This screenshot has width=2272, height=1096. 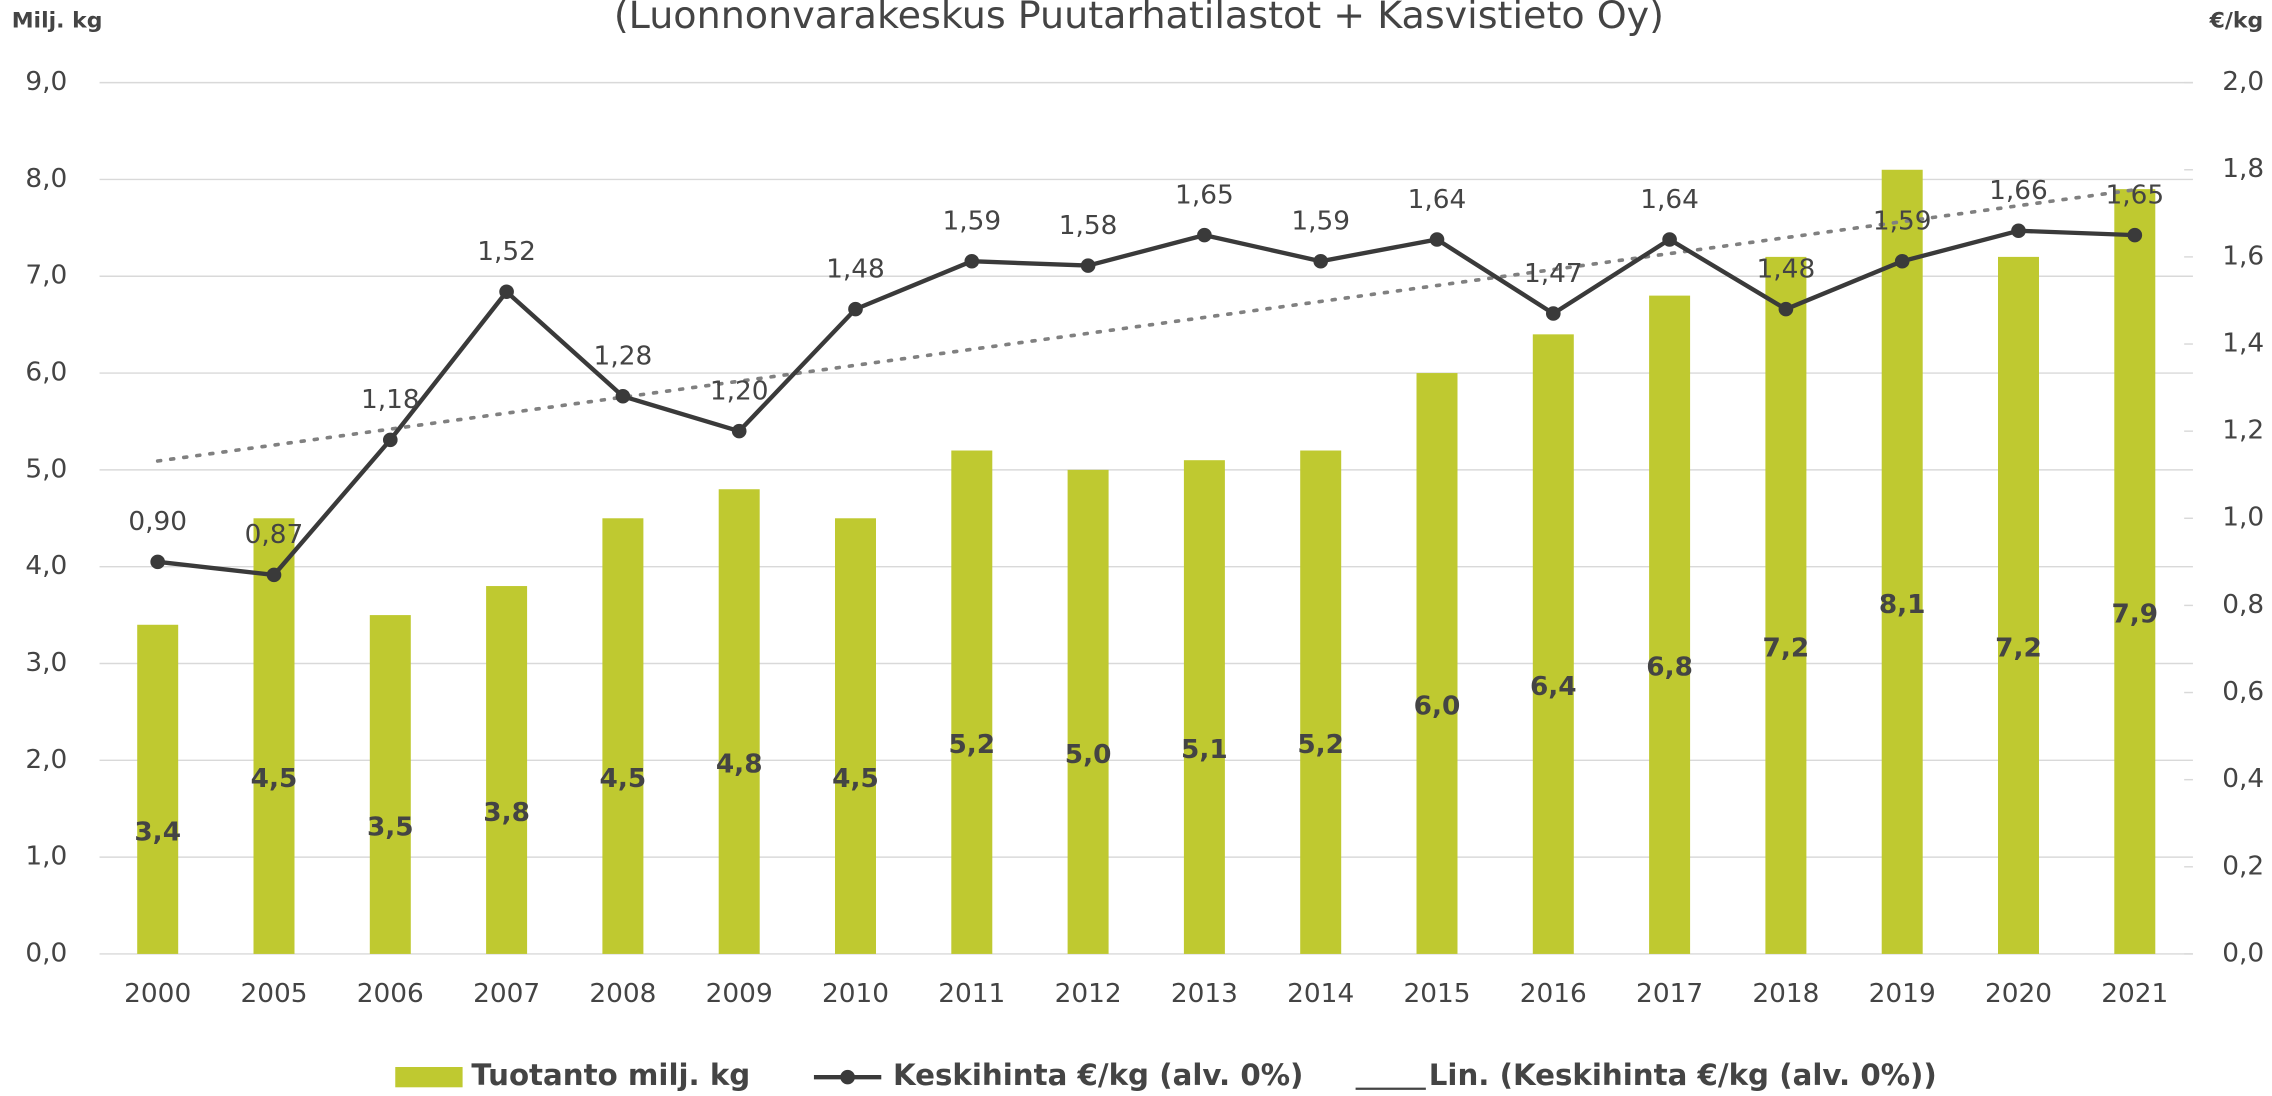 What do you see at coordinates (1553, 994) in the screenshot?
I see `x-tick-label: 2016` at bounding box center [1553, 994].